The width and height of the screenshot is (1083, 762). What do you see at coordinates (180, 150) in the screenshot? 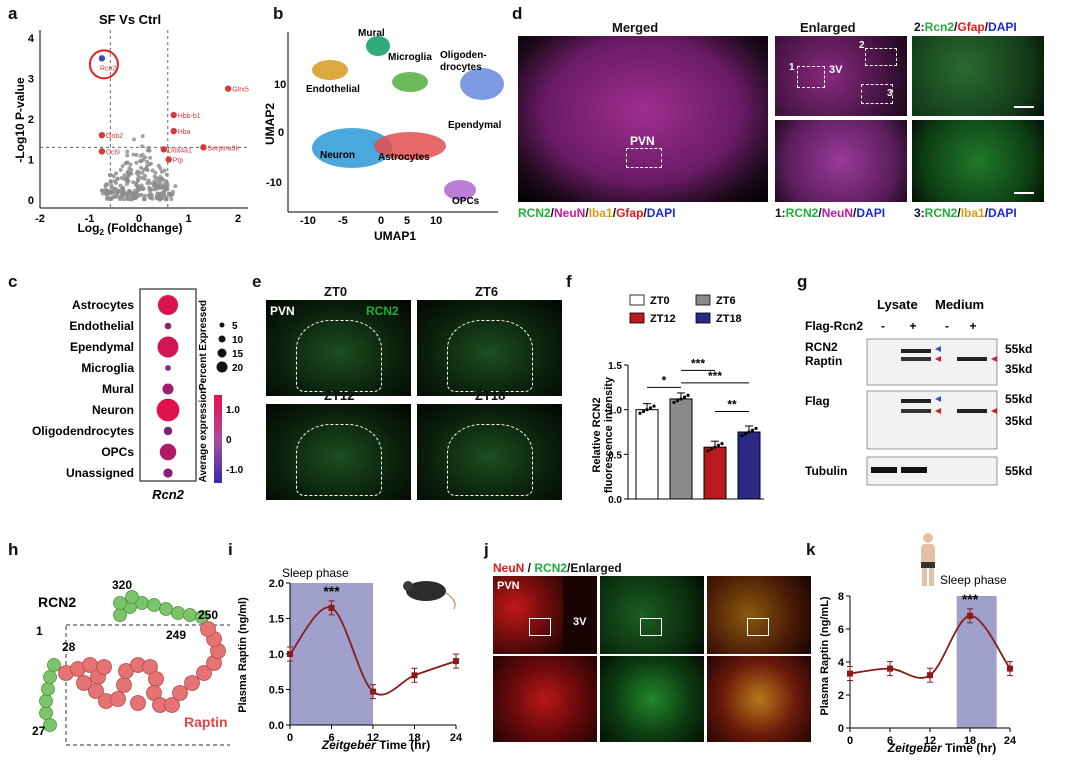
I see `volcano-label-ddx4a1: Ddx4a1` at bounding box center [180, 150].